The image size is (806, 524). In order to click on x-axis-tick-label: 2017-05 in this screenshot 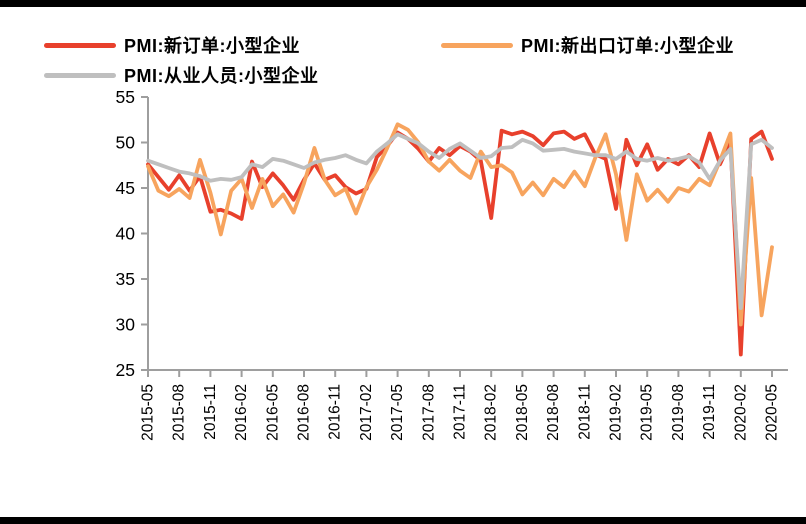, I will do `click(397, 412)`.